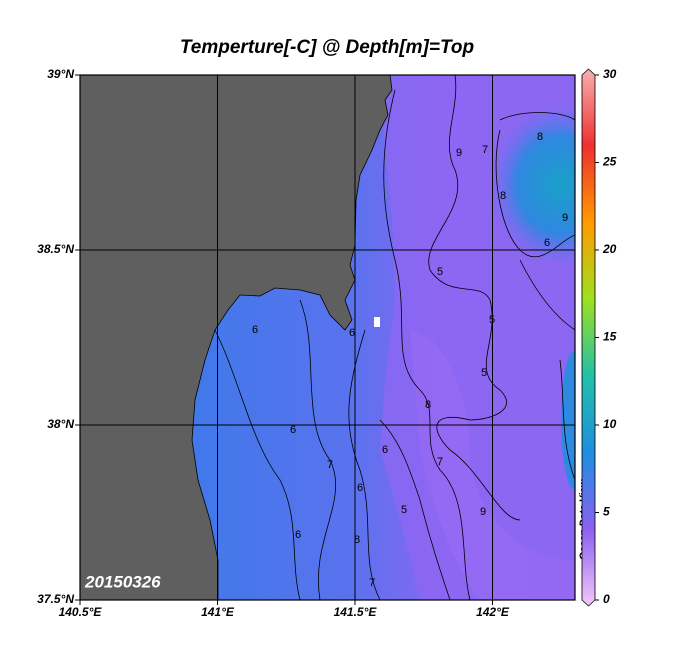 The width and height of the screenshot is (684, 665). Describe the element at coordinates (599, 337) in the screenshot. I see `colorbar: 0 5 10 15 20 25 30` at that location.